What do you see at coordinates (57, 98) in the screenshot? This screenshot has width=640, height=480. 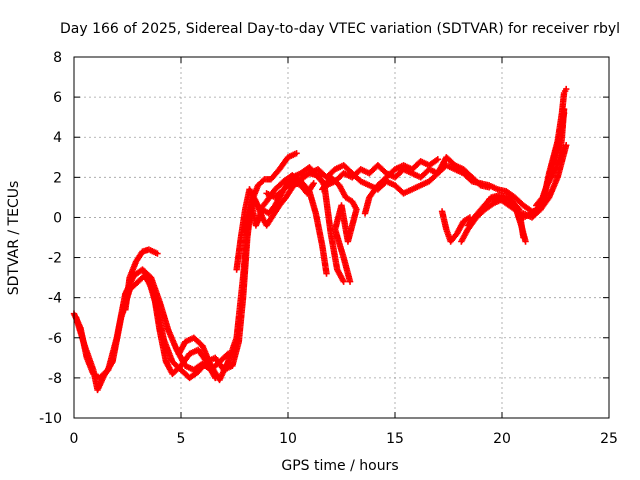 I see `y-tick-label: 6` at bounding box center [57, 98].